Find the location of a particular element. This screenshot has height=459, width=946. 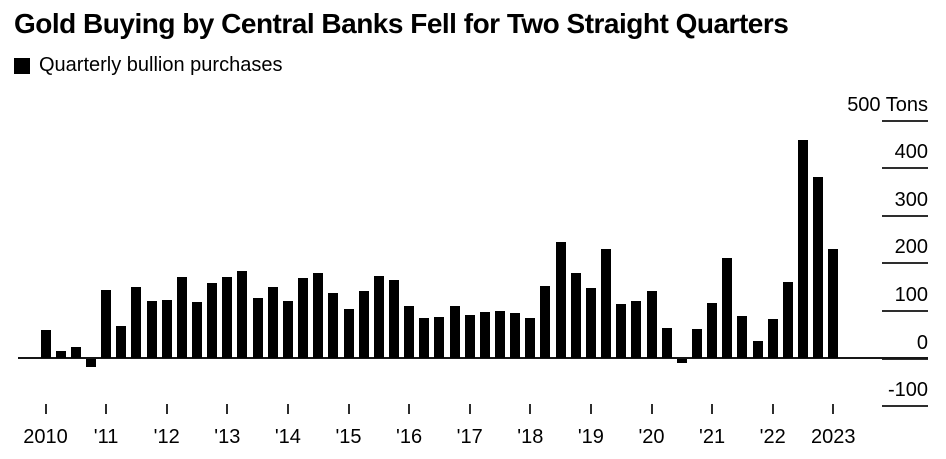

x-axis-label-12: '12 is located at coordinates (166, 437).